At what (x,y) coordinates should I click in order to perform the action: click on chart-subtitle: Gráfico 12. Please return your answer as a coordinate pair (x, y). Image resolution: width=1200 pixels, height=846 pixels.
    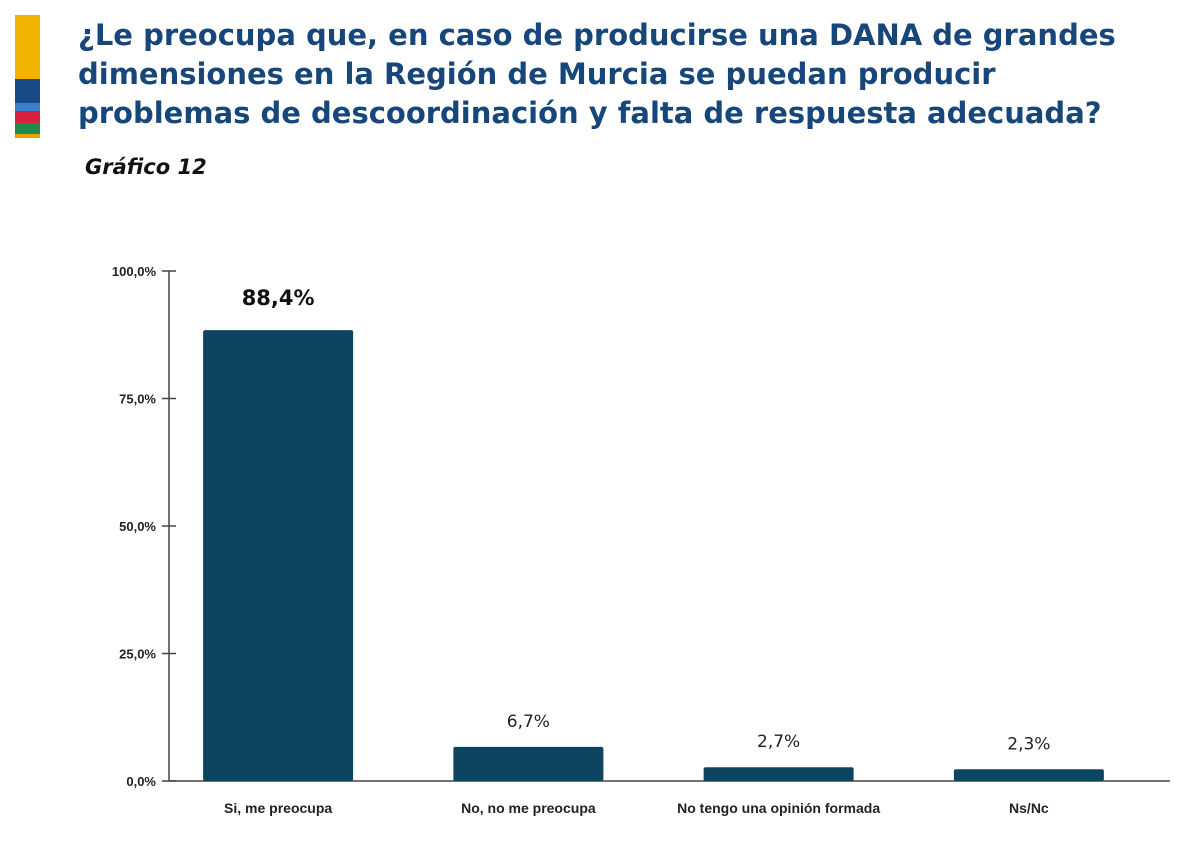
    Looking at the image, I should click on (146, 167).